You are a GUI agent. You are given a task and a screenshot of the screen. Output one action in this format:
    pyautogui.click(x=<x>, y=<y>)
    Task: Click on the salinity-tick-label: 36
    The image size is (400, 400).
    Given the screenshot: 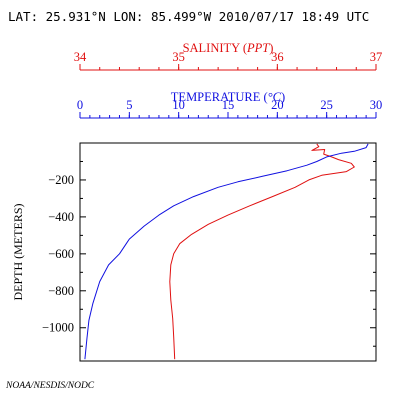 What is the action you would take?
    pyautogui.click(x=277, y=57)
    